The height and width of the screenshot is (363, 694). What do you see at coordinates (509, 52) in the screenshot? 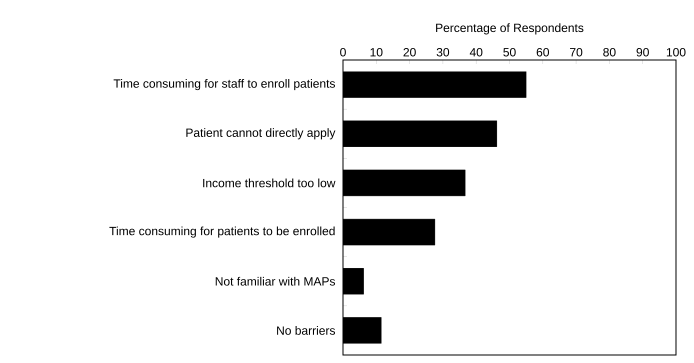
I see `x-tick-label: 50` at bounding box center [509, 52].